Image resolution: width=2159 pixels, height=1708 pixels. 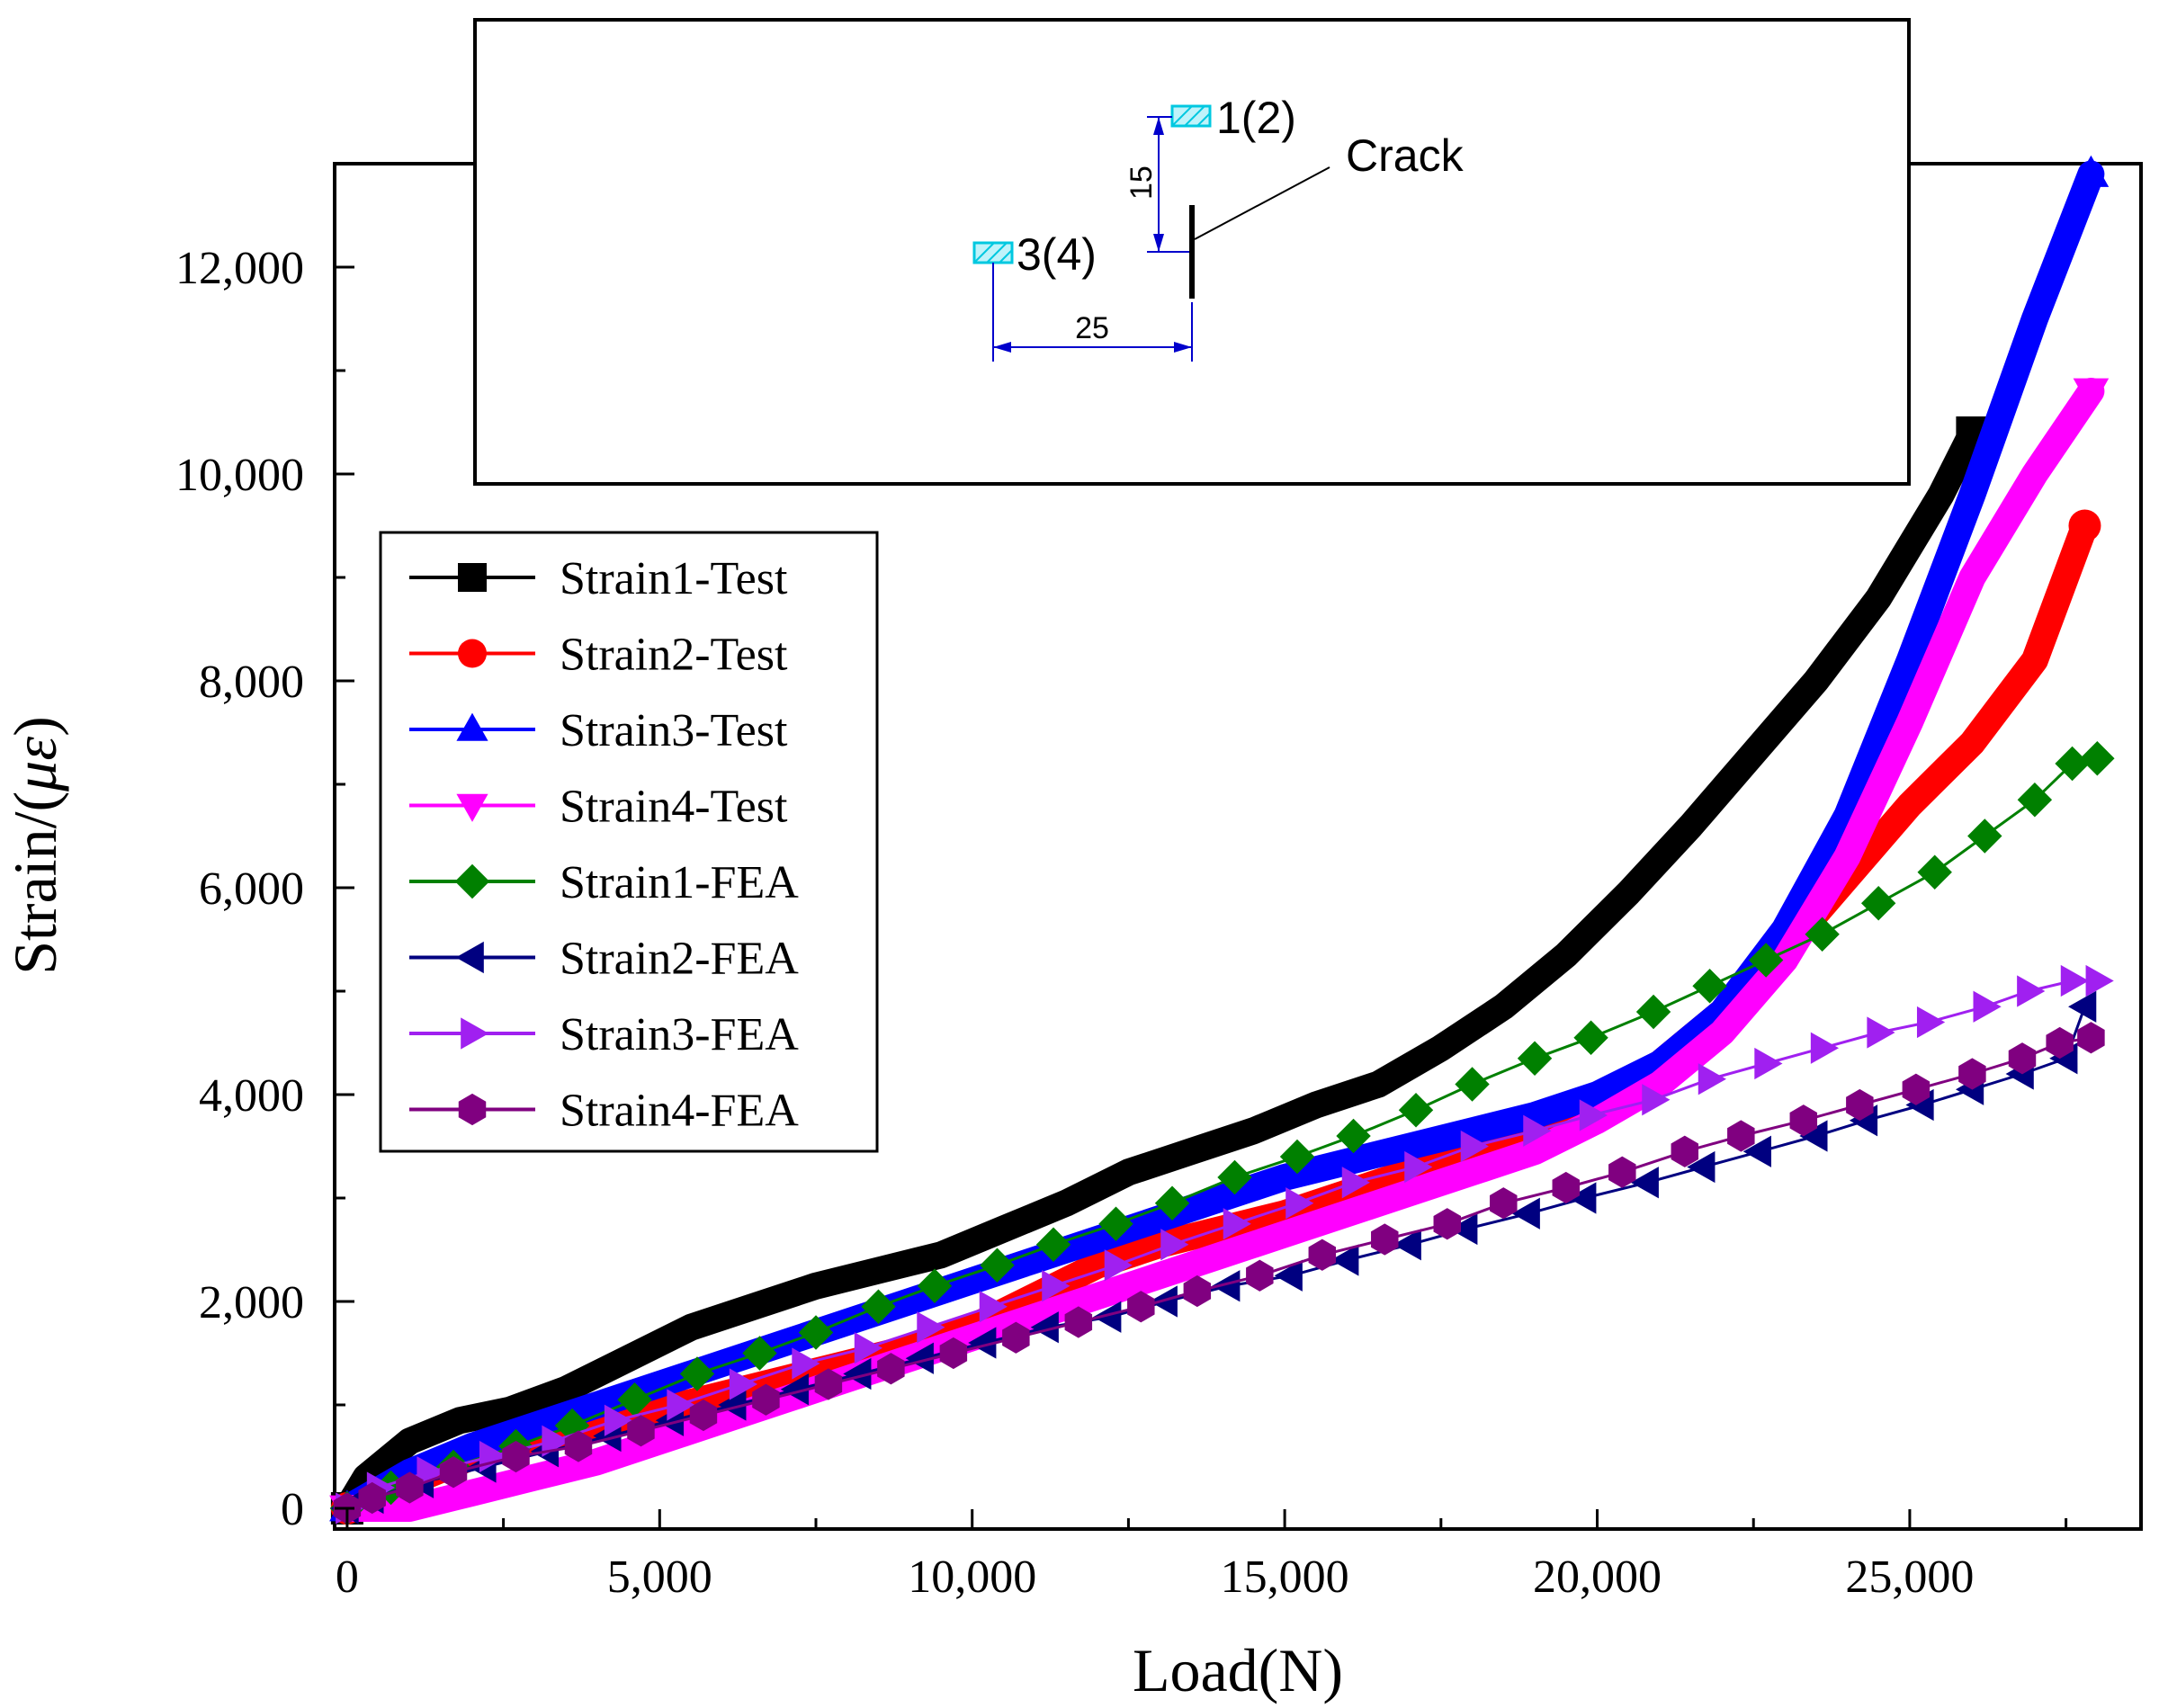 I want to click on x-tick-label: 0, so click(x=347, y=1578).